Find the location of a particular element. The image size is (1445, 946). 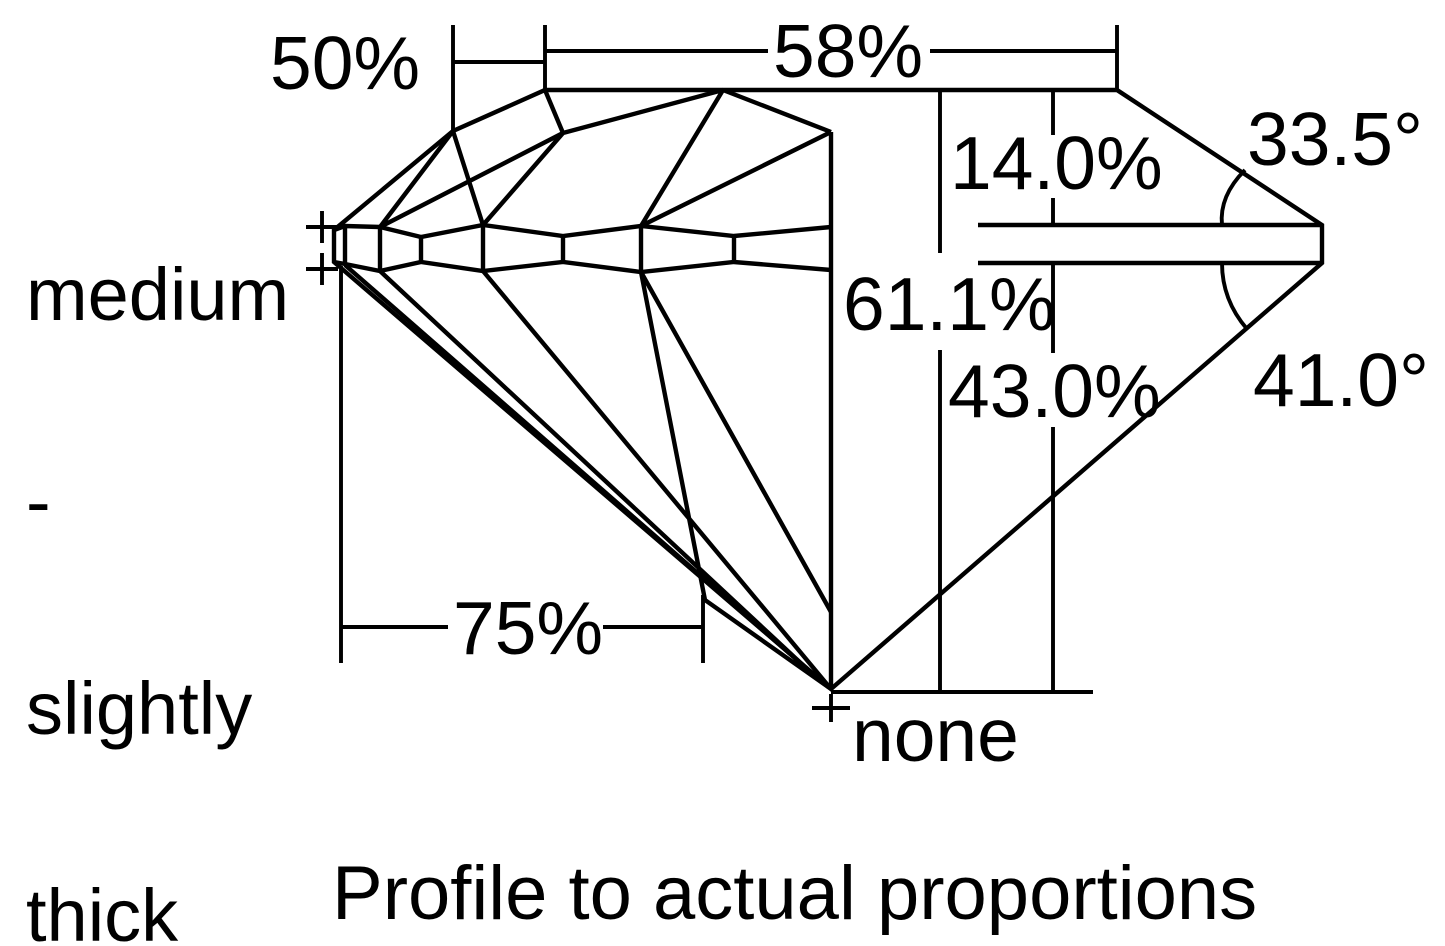

girdle-line-4: thick is located at coordinates (102, 910).